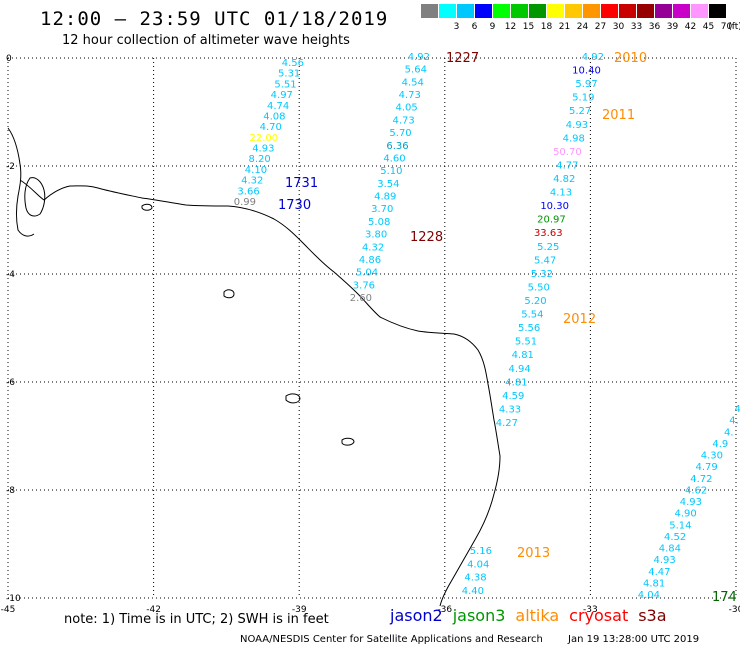 The height and width of the screenshot is (650, 740). What do you see at coordinates (567, 165) in the screenshot?
I see `wave-height-value: 4.77` at bounding box center [567, 165].